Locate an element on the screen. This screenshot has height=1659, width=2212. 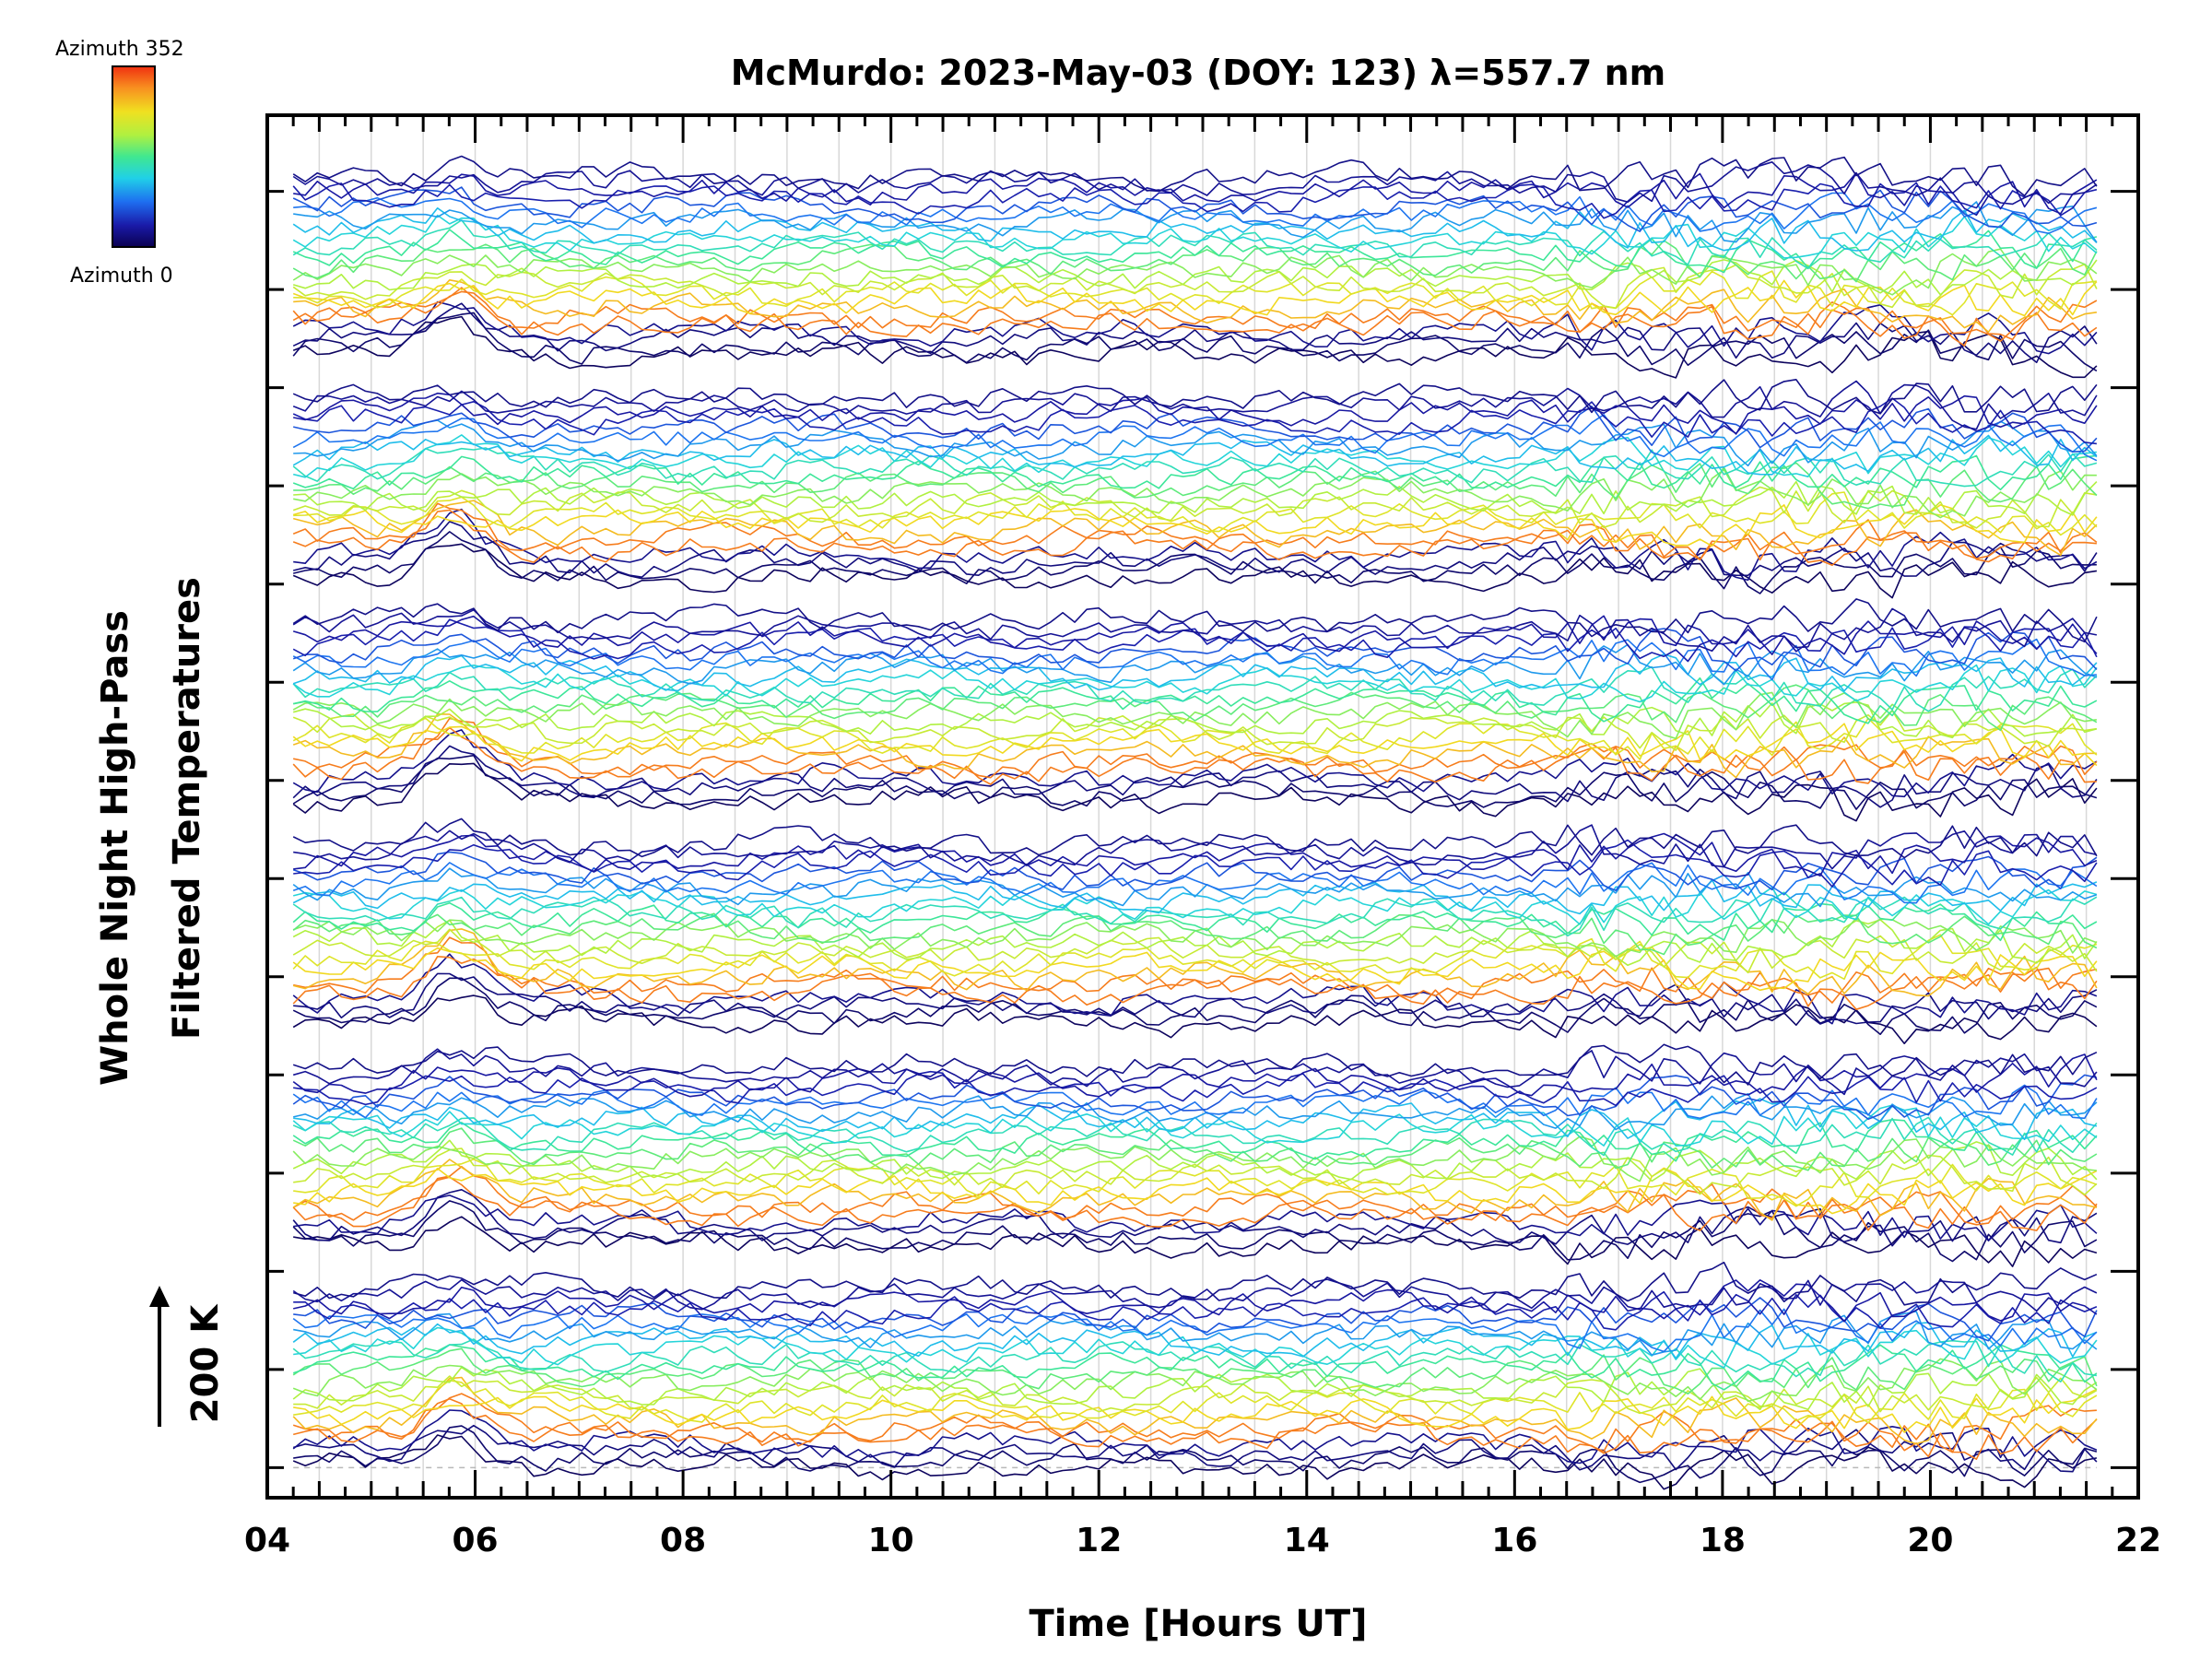
x-tick-label: 14 is located at coordinates (1307, 1540).